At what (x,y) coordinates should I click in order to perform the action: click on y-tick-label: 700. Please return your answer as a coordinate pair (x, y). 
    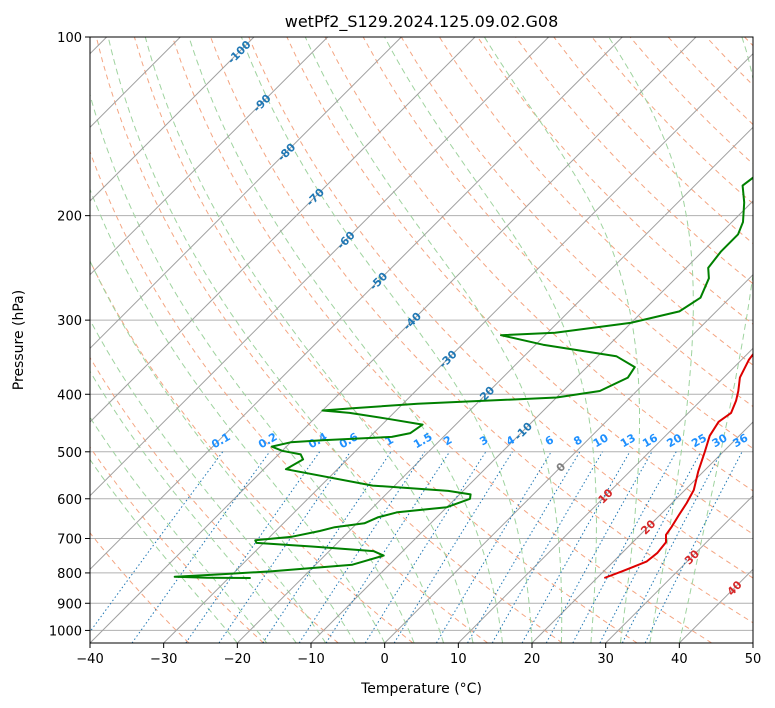
    Looking at the image, I should click on (69, 540).